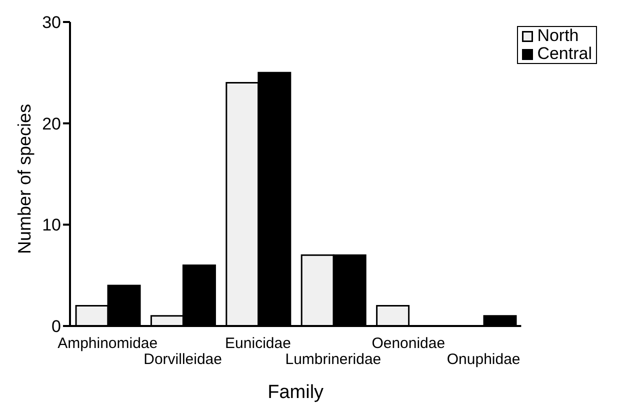 Image resolution: width=619 pixels, height=414 pixels. I want to click on x-tick-label: Dorvilleidae, so click(183, 359).